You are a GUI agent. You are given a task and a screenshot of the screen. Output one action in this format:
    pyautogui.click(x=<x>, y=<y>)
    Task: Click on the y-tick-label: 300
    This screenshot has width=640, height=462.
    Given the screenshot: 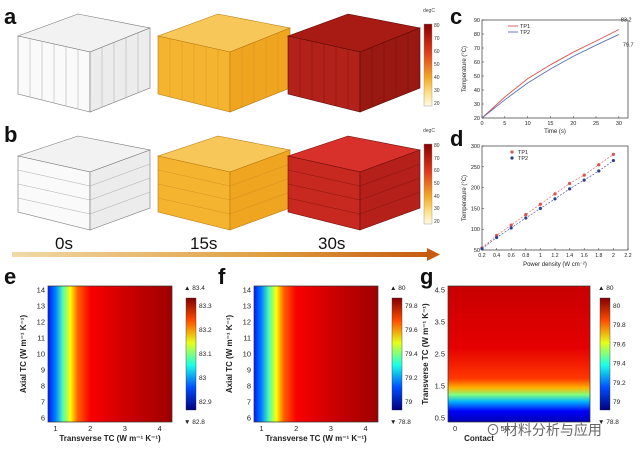 What is the action you would take?
    pyautogui.click(x=475, y=147)
    